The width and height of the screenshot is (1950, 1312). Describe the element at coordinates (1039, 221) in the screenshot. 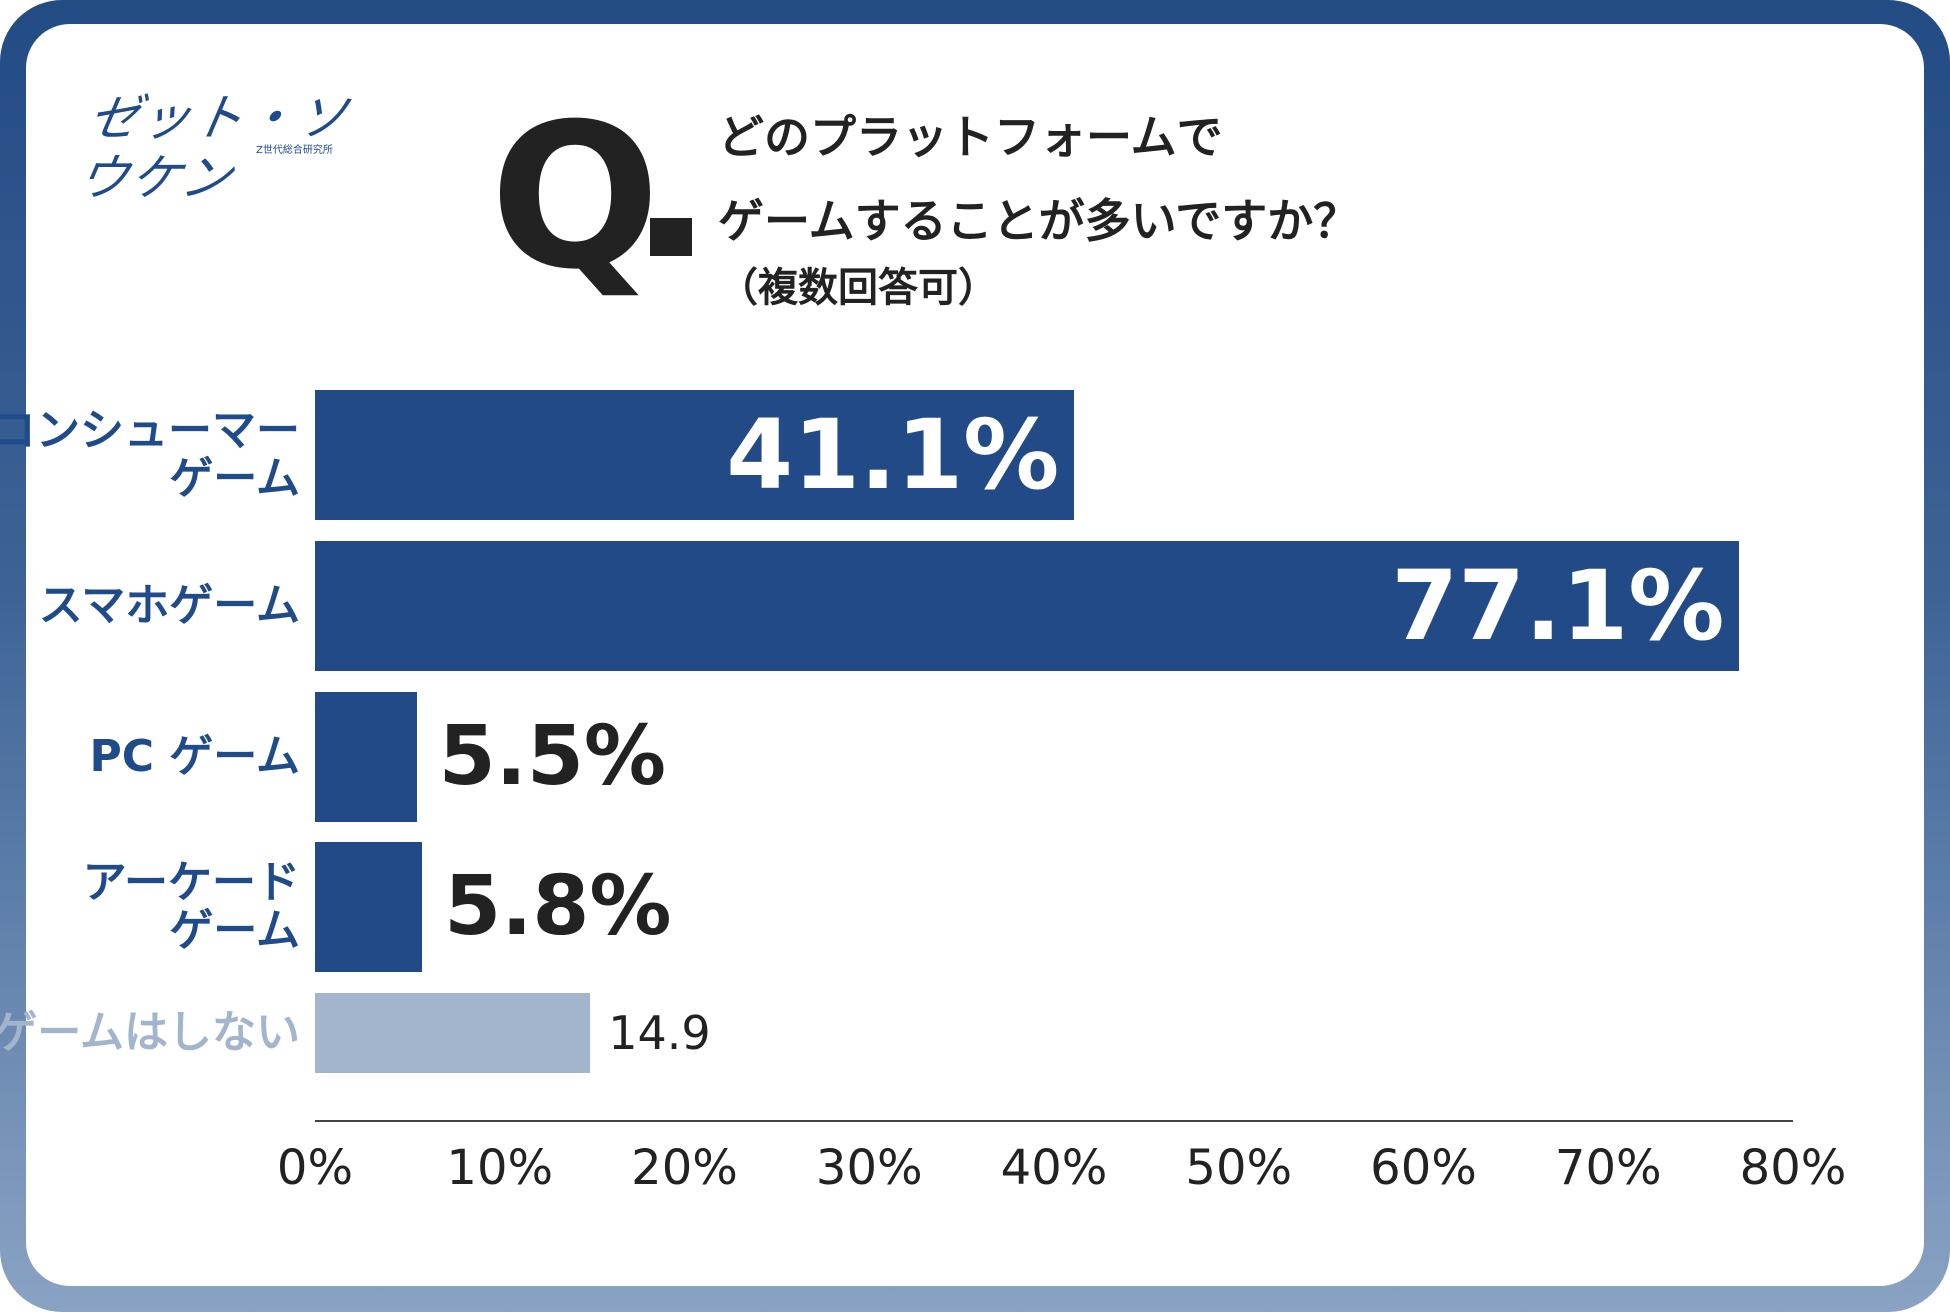

I see `question-line-2: ゲームすることが多いですか？` at that location.